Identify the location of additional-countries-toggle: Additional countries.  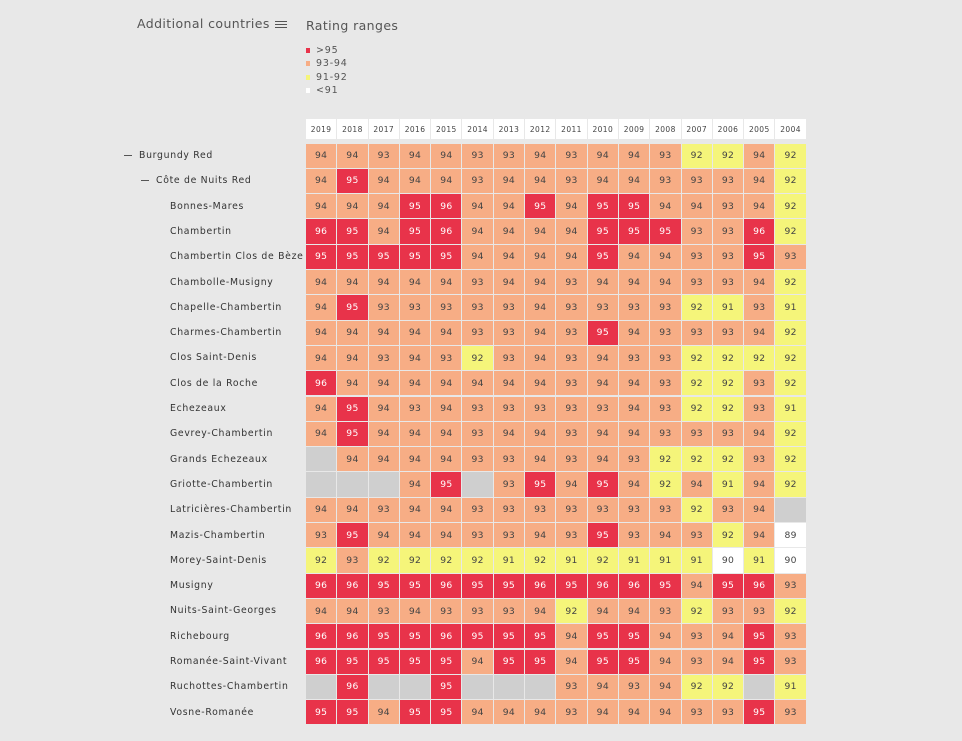
(212, 23).